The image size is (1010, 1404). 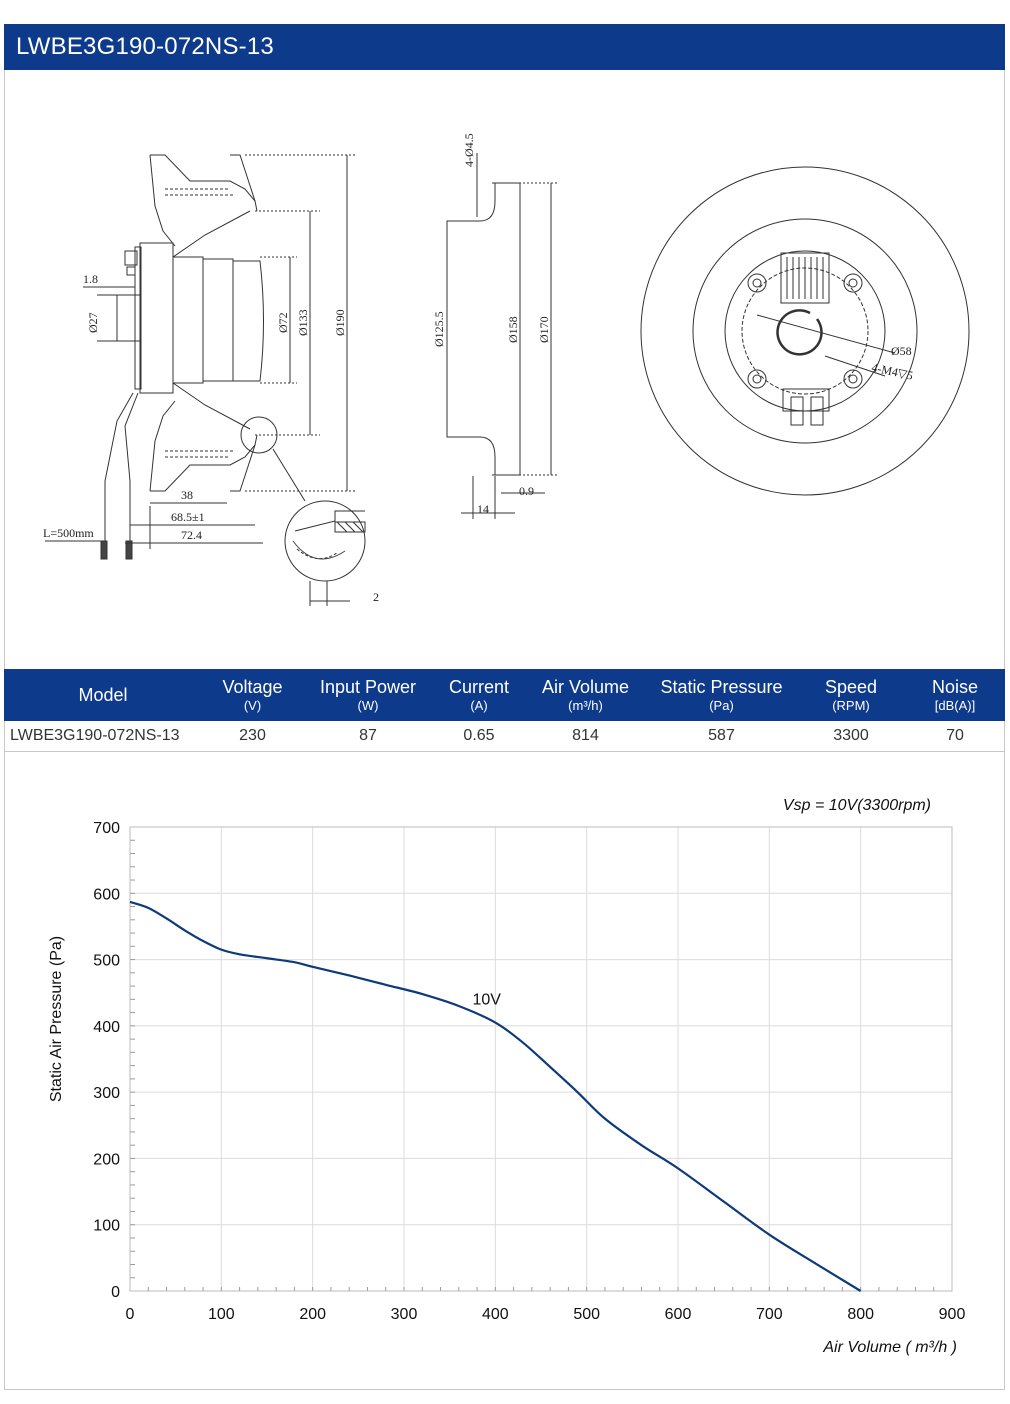 I want to click on header-current: Current (A), so click(x=479, y=695).